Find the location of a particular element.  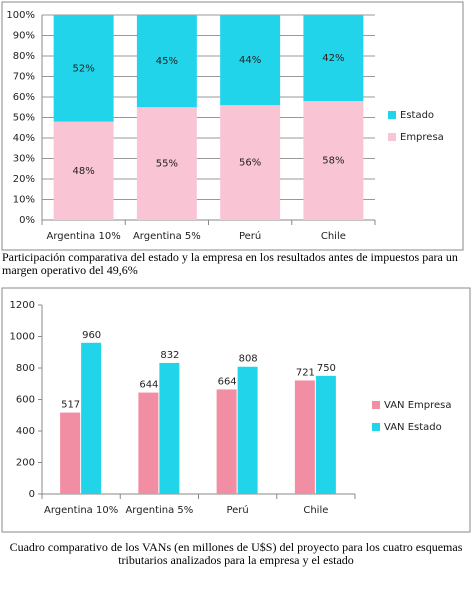

legend-label: VAN Estado is located at coordinates (413, 427).